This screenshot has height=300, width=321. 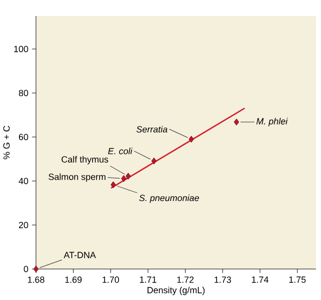 I want to click on x-tick-label: 1.71, so click(x=148, y=279).